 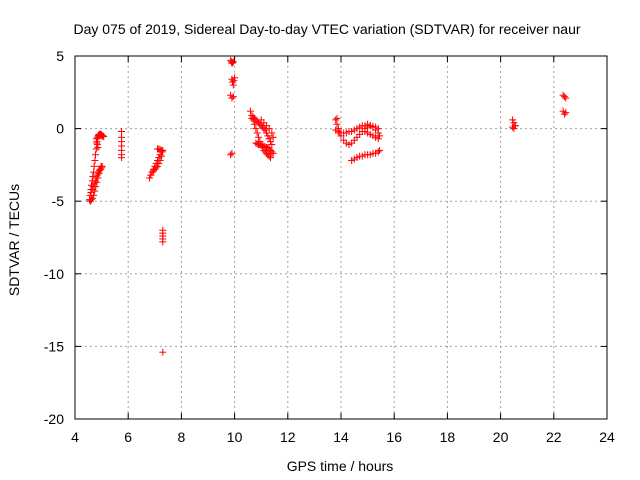 What do you see at coordinates (60, 129) in the screenshot?
I see `y-tick-label: 0` at bounding box center [60, 129].